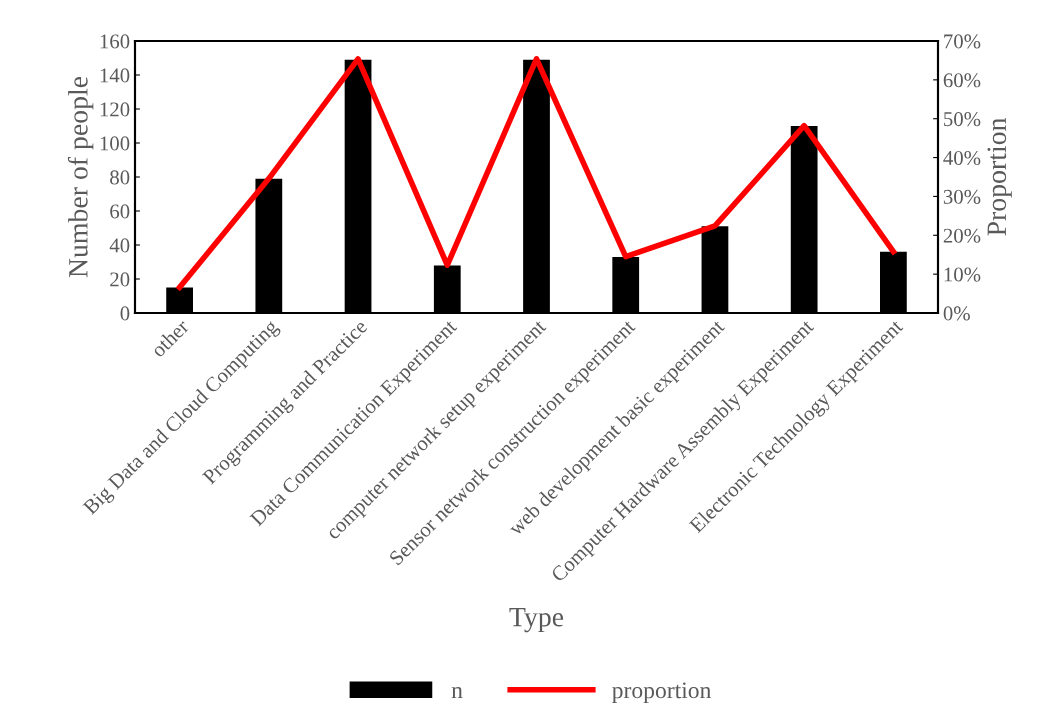 This screenshot has width=1061, height=728. What do you see at coordinates (962, 80) in the screenshot?
I see `y2-tick-label: 60%` at bounding box center [962, 80].